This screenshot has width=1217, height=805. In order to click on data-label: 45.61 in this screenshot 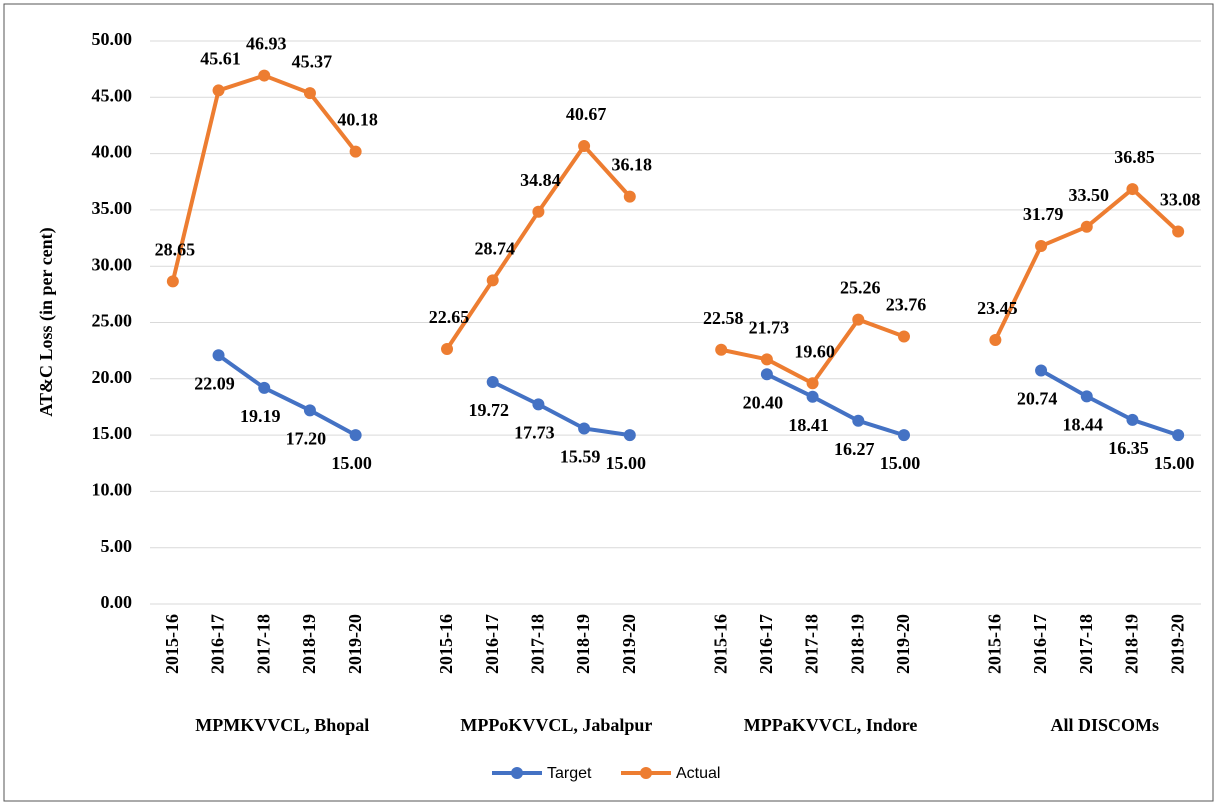, I will do `click(220, 59)`.